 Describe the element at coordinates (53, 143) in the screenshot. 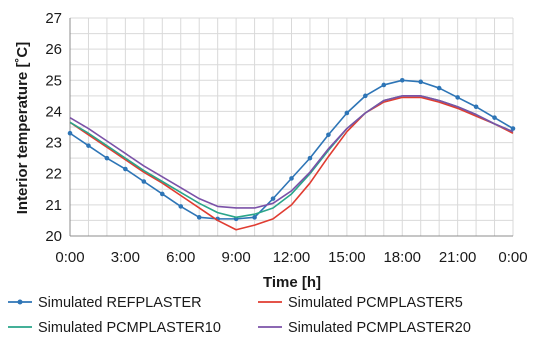

I see `y-tick-label: 23` at that location.